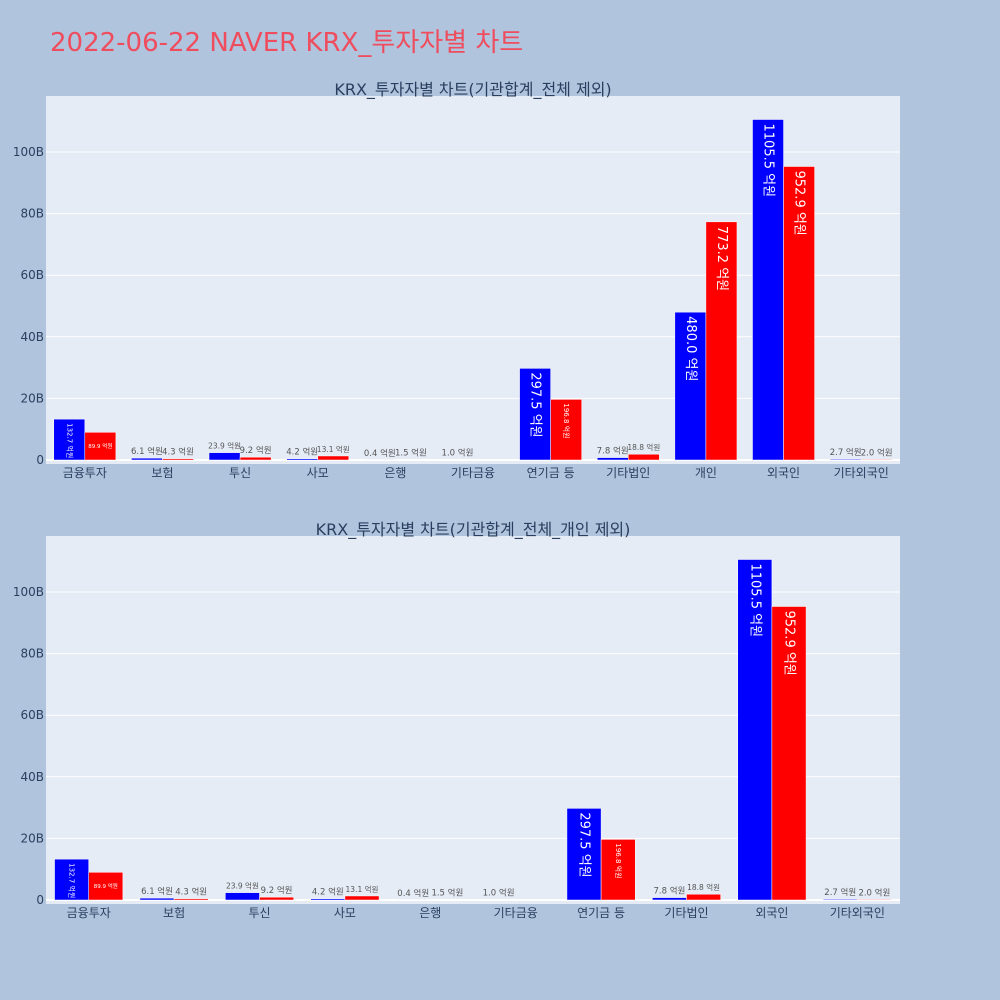  Describe the element at coordinates (40, 900) in the screenshot. I see `y-tick-label: 0` at that location.